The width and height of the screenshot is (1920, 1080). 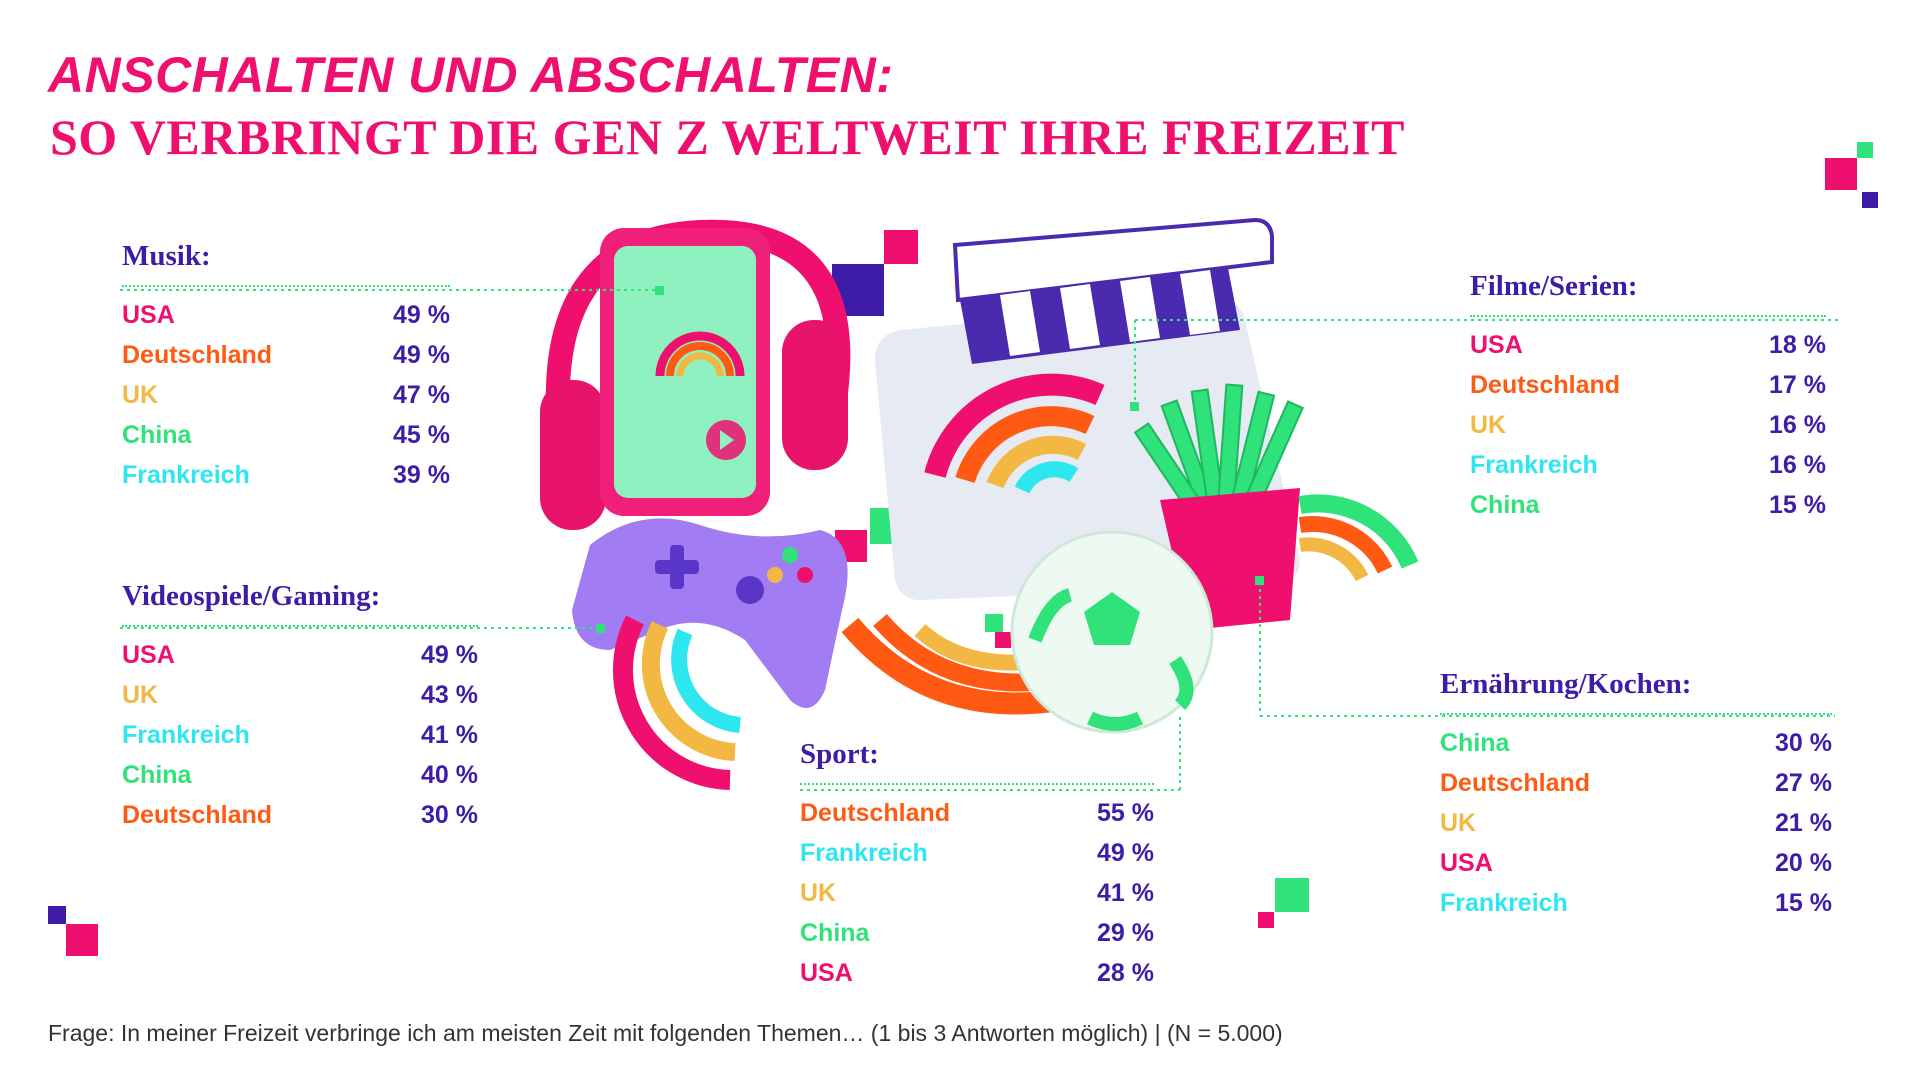 What do you see at coordinates (1803, 783) in the screenshot?
I see `percent-value: 27 %` at bounding box center [1803, 783].